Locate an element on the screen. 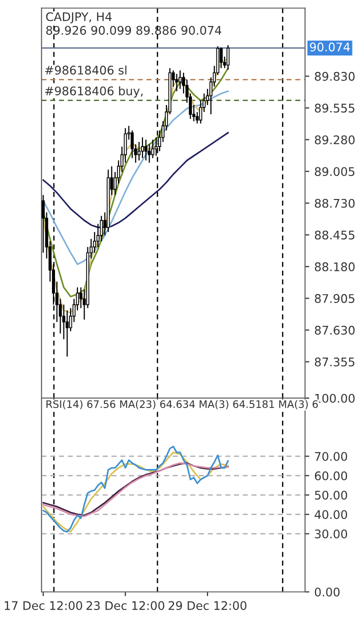 Image resolution: width=361 pixels, height=625 pixels. text: 89.926 90.099 89.886 90.074 is located at coordinates (134, 30).